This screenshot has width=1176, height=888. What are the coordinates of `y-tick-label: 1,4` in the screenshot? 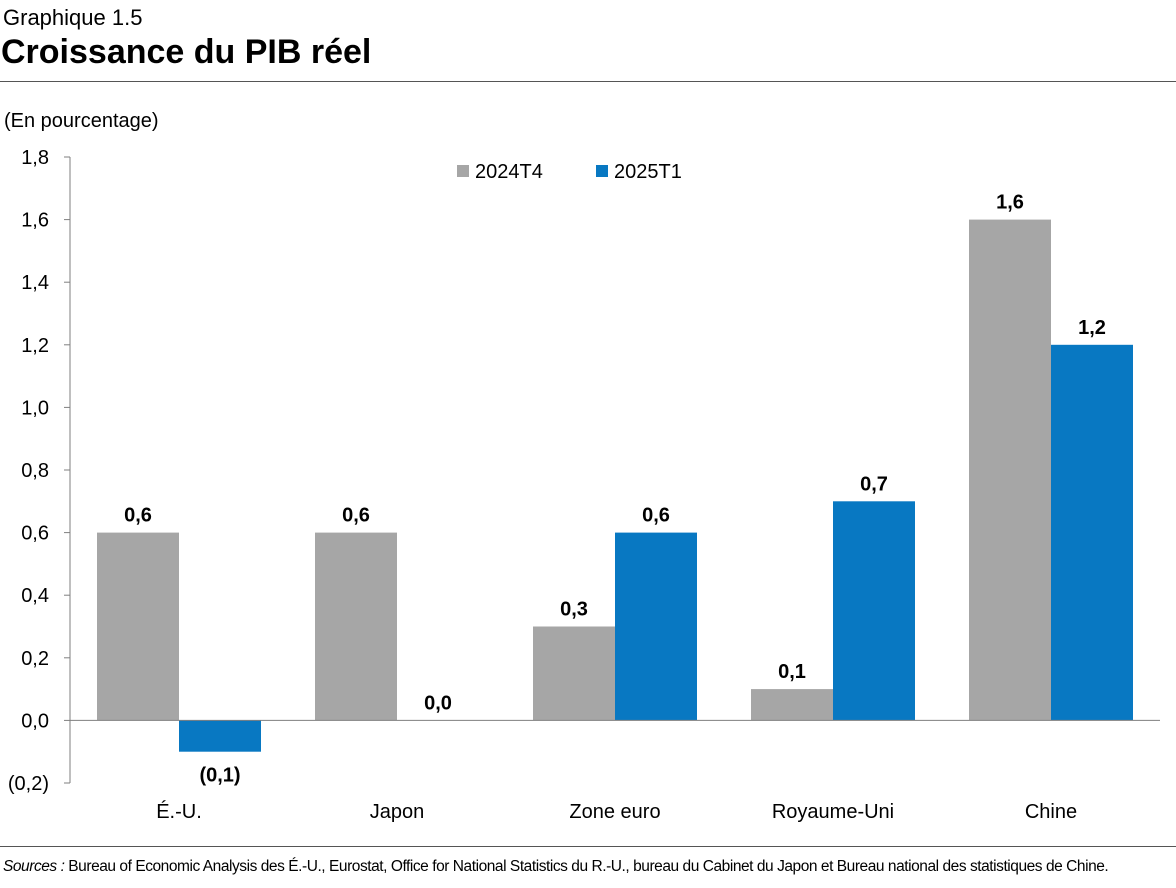 It's located at (35, 283).